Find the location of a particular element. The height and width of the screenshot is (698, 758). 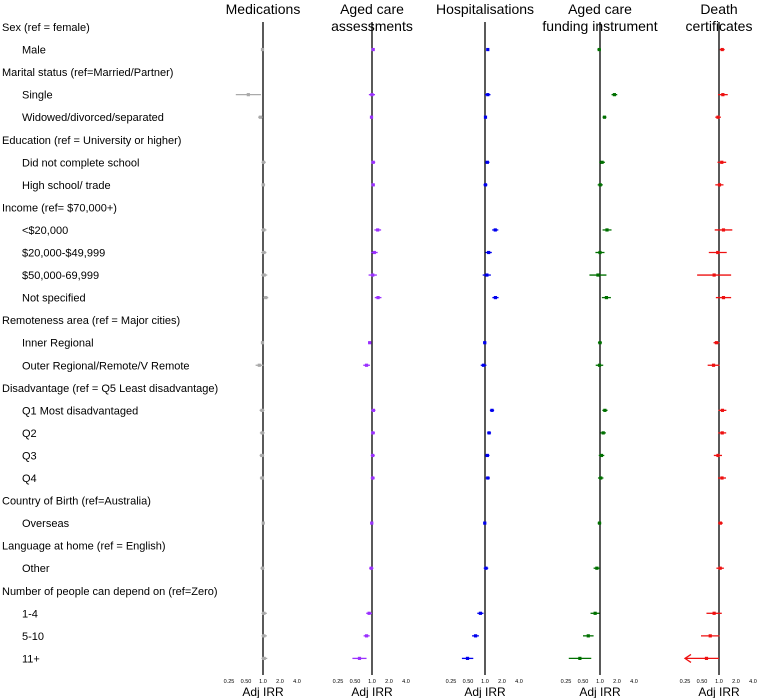

group-header-label: Income (ref= $70,000+) is located at coordinates (59, 208).